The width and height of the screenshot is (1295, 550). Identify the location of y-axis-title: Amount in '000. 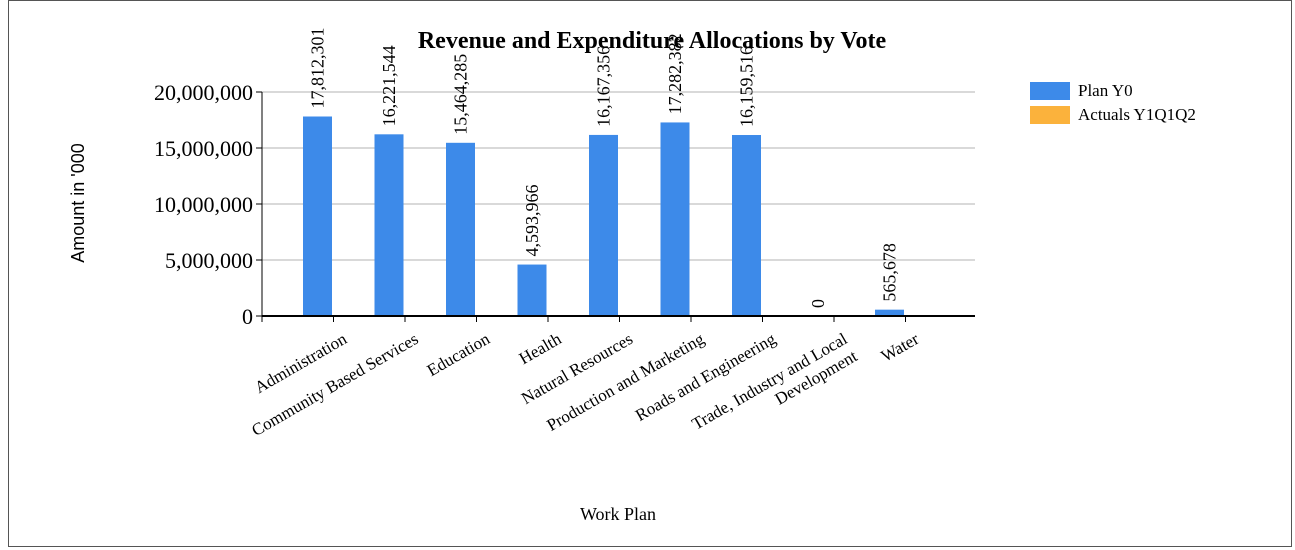
(78, 203).